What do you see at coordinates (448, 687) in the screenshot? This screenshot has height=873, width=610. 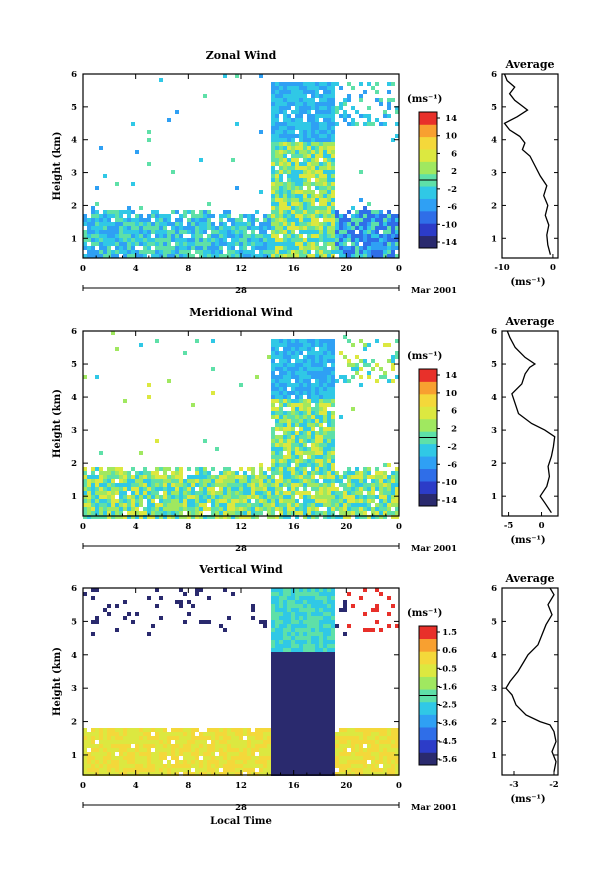 I see `colorbar-tick-label: -1.6` at bounding box center [448, 687].